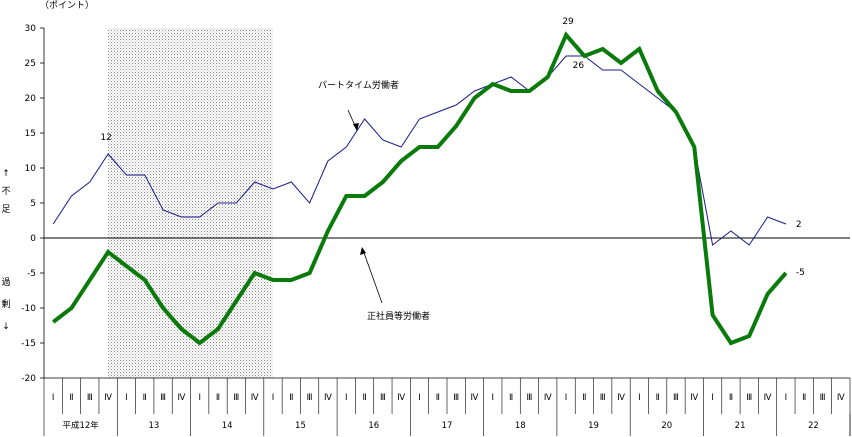 Image resolution: width=852 pixels, height=437 pixels. What do you see at coordinates (398, 316) in the screenshot?
I see `series-name-regular: 正社員等労働者` at bounding box center [398, 316].